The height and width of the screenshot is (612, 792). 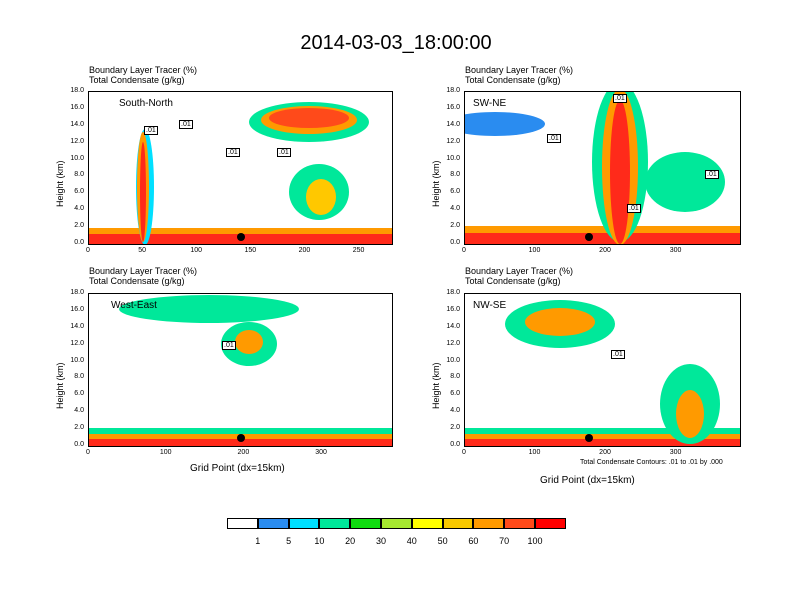 I want to click on upper-cloud, so click(x=505, y=124).